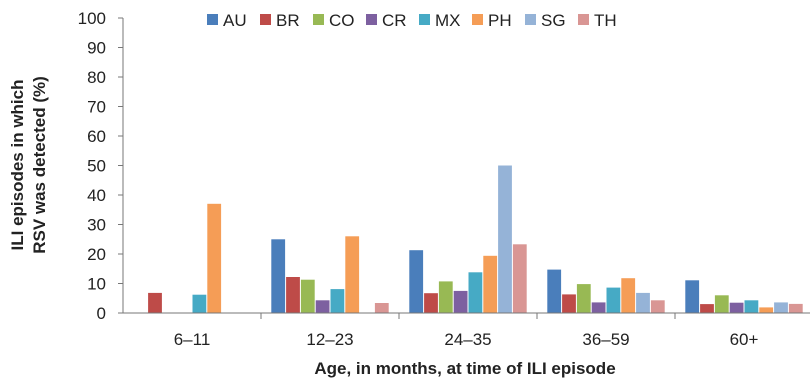 The image size is (810, 383). I want to click on legend-swatch-sg, so click(530, 19).